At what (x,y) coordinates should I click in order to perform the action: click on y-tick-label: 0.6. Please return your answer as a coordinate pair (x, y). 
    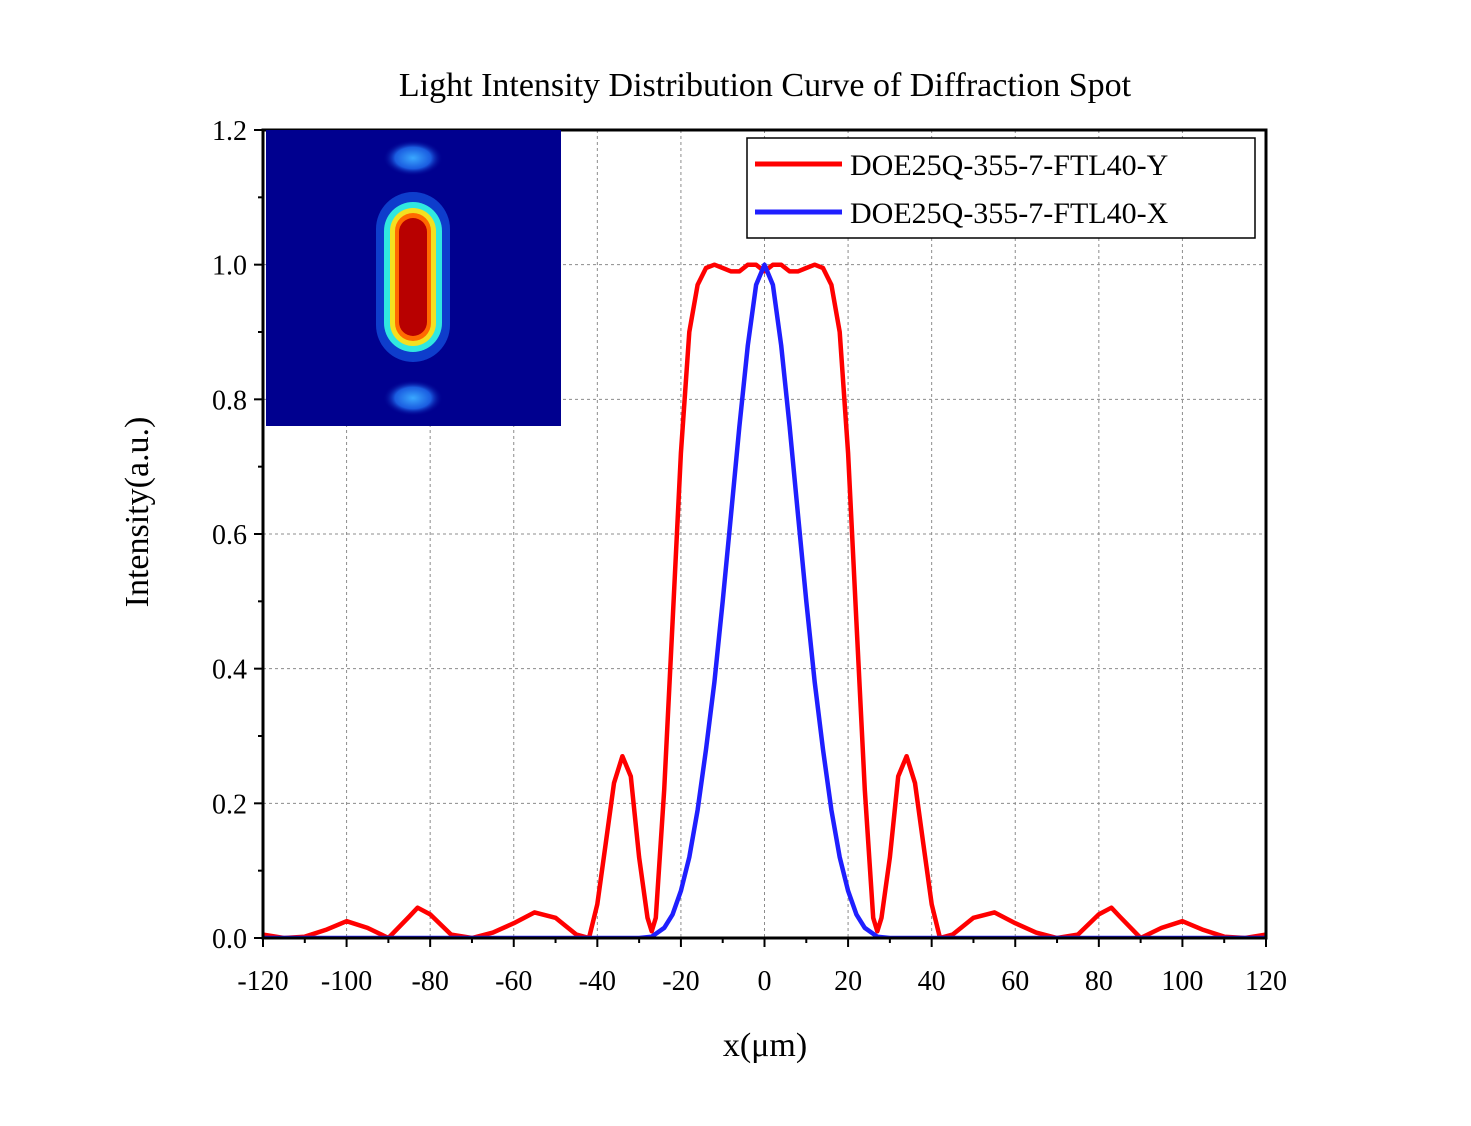
    Looking at the image, I should click on (229, 535).